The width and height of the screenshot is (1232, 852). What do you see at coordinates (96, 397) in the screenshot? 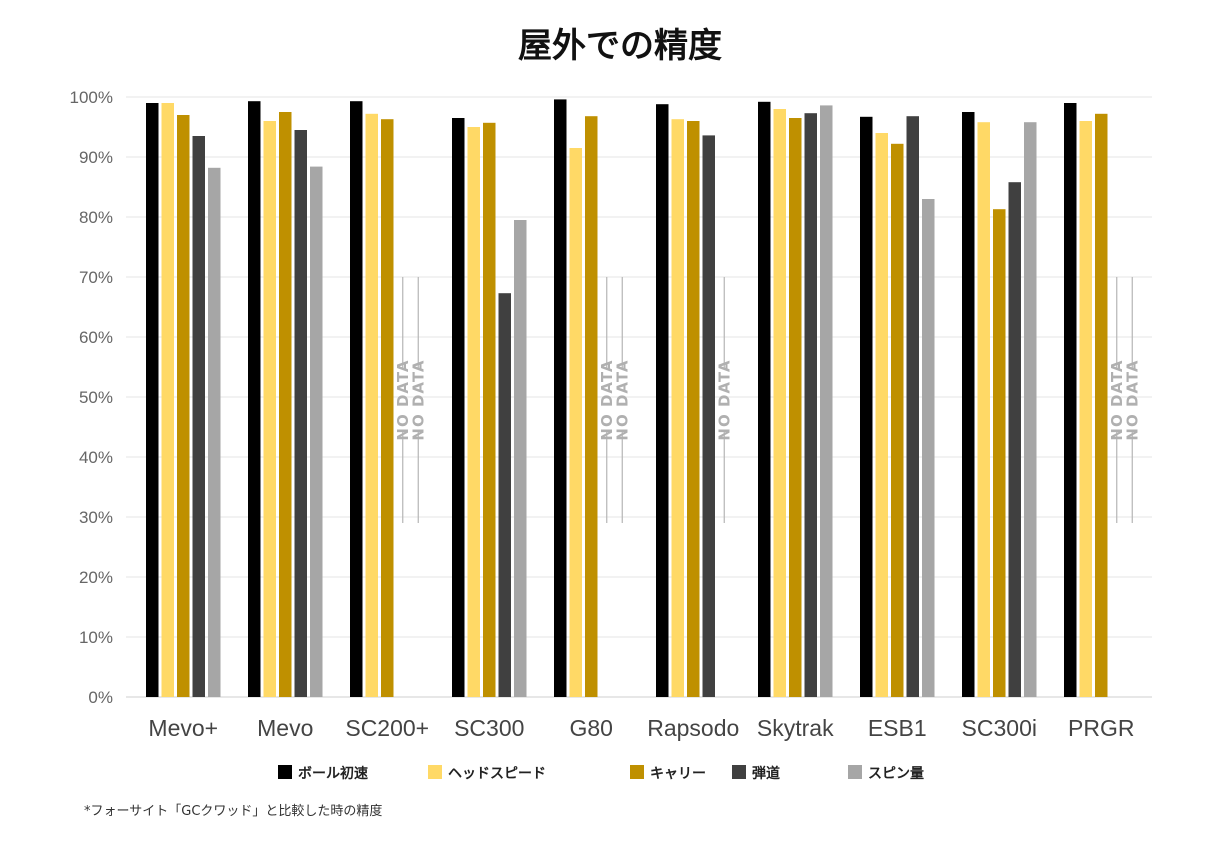
I see `y-tick-label: 50%` at bounding box center [96, 397].